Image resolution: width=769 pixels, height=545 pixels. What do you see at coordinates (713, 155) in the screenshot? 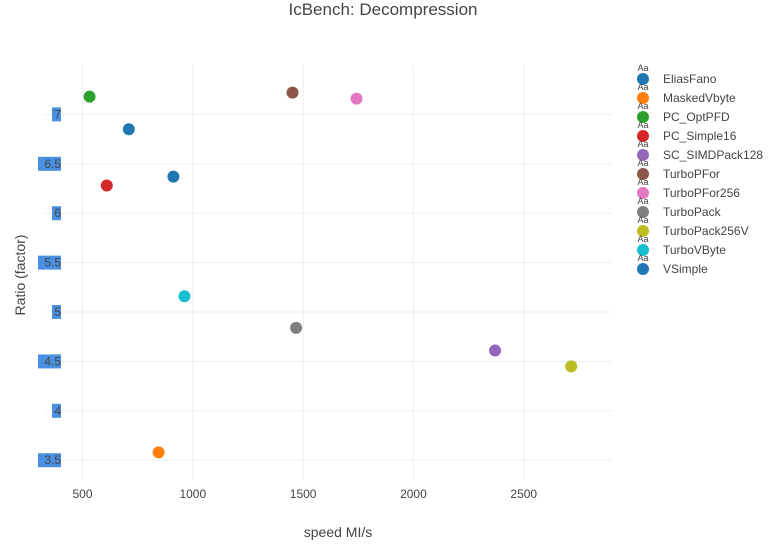
I see `legend-item-label: SC_SIMDPack128` at bounding box center [713, 155].